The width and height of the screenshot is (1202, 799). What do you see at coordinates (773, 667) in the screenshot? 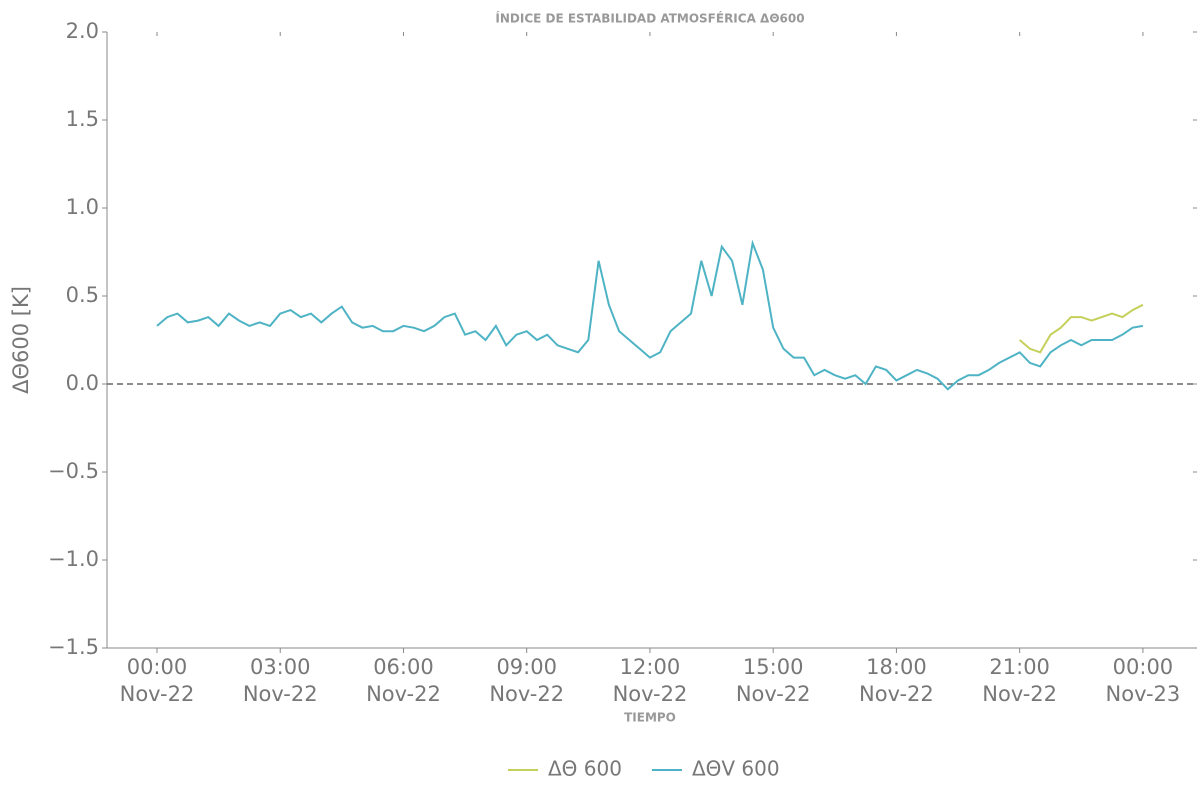
I see `x-tick-label: 15:00` at bounding box center [773, 667].